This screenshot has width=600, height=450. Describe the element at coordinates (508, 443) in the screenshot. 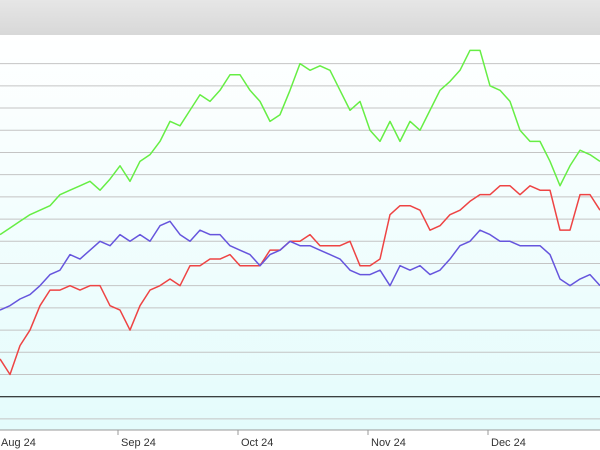

I see `x-tick-label: Dec 24` at that location.